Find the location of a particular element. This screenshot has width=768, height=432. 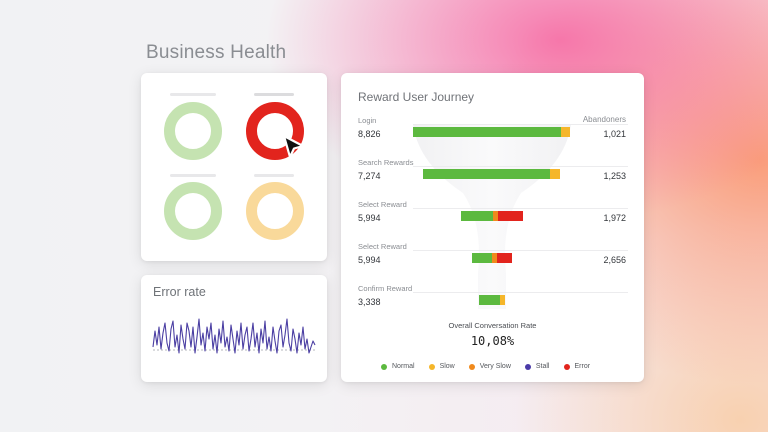

legend-item-slow: Slow is located at coordinates (441, 366).